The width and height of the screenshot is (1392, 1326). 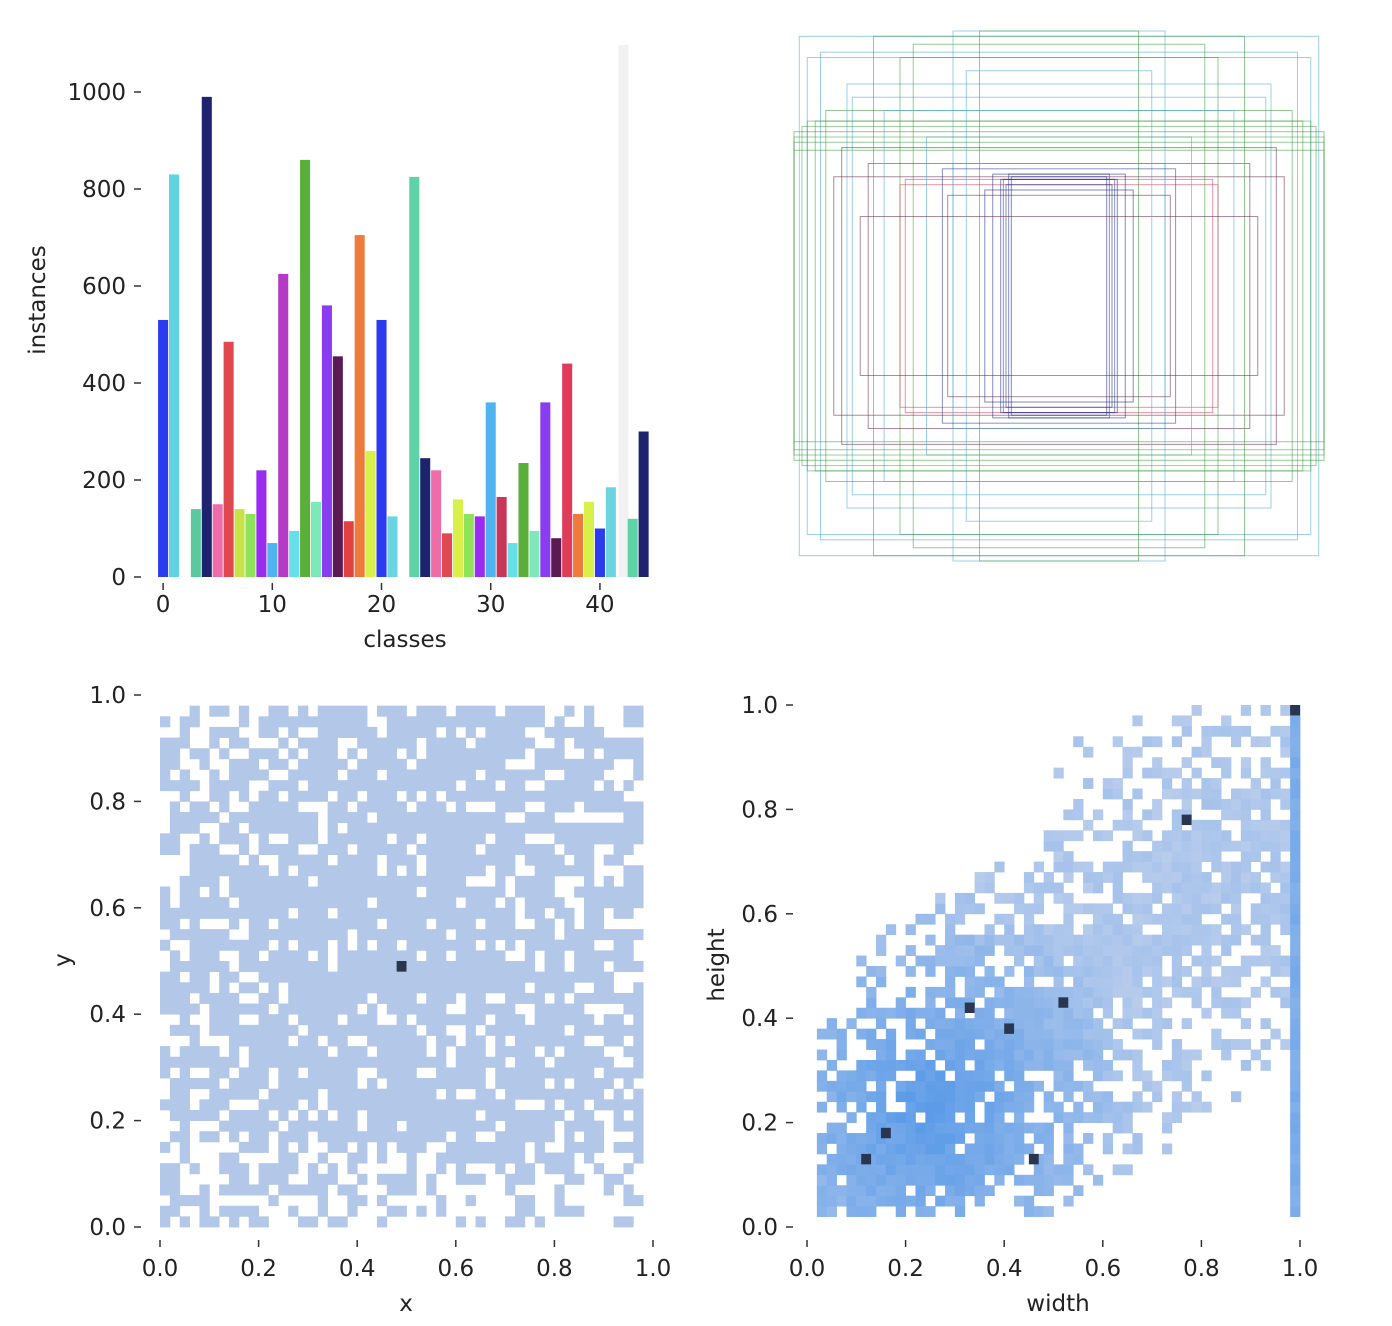 What do you see at coordinates (1059, 296) in the screenshot?
I see `bounding-box` at bounding box center [1059, 296].